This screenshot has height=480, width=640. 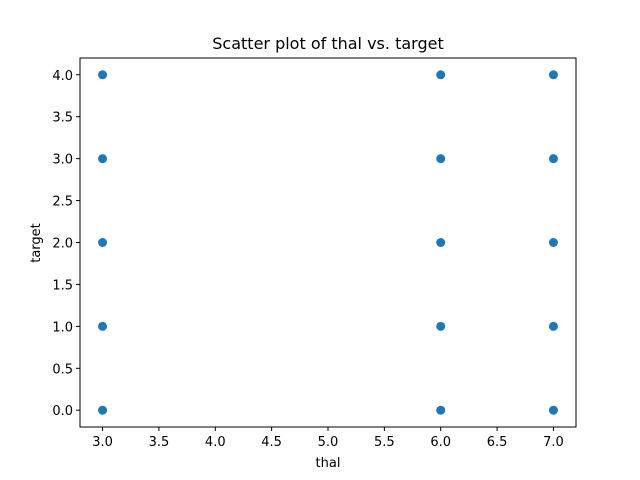 What do you see at coordinates (62, 118) in the screenshot?
I see `y-tick-label: 3.5` at bounding box center [62, 118].